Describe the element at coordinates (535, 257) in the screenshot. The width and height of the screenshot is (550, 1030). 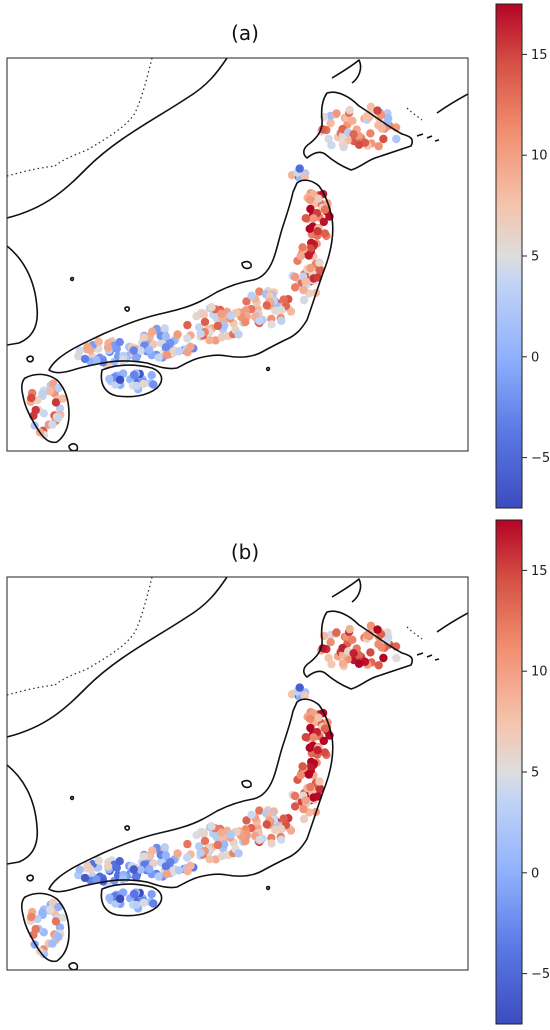
I see `colorbar-tick-label: 5` at that location.